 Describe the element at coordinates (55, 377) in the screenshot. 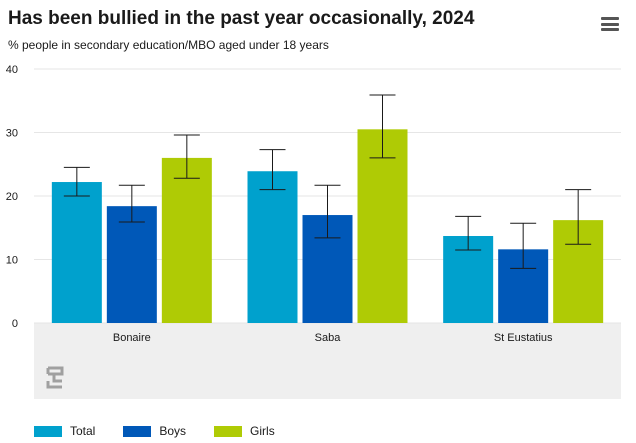

I see `cbs-logo-icon` at that location.